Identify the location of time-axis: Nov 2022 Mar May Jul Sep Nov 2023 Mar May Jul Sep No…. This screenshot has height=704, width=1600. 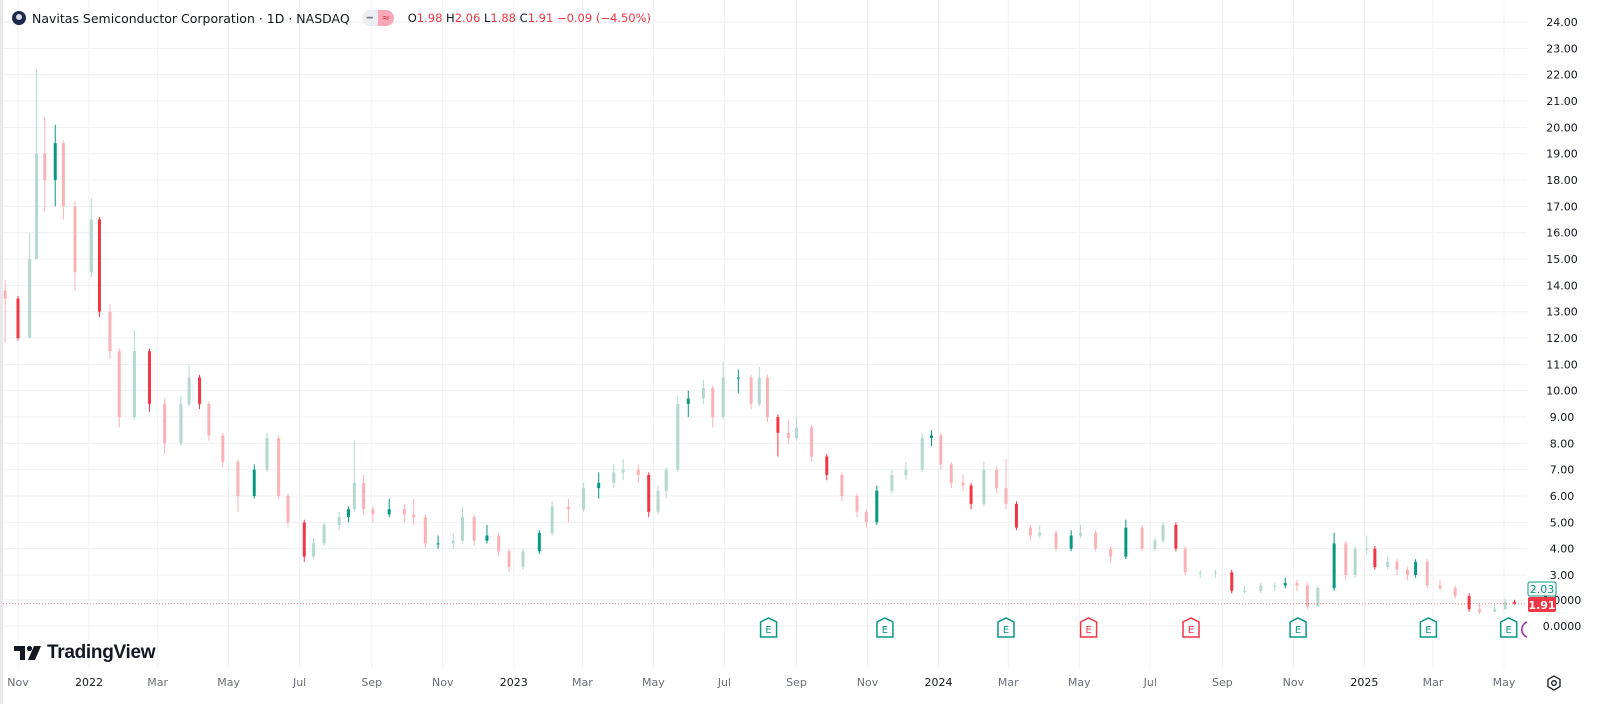
(761, 682).